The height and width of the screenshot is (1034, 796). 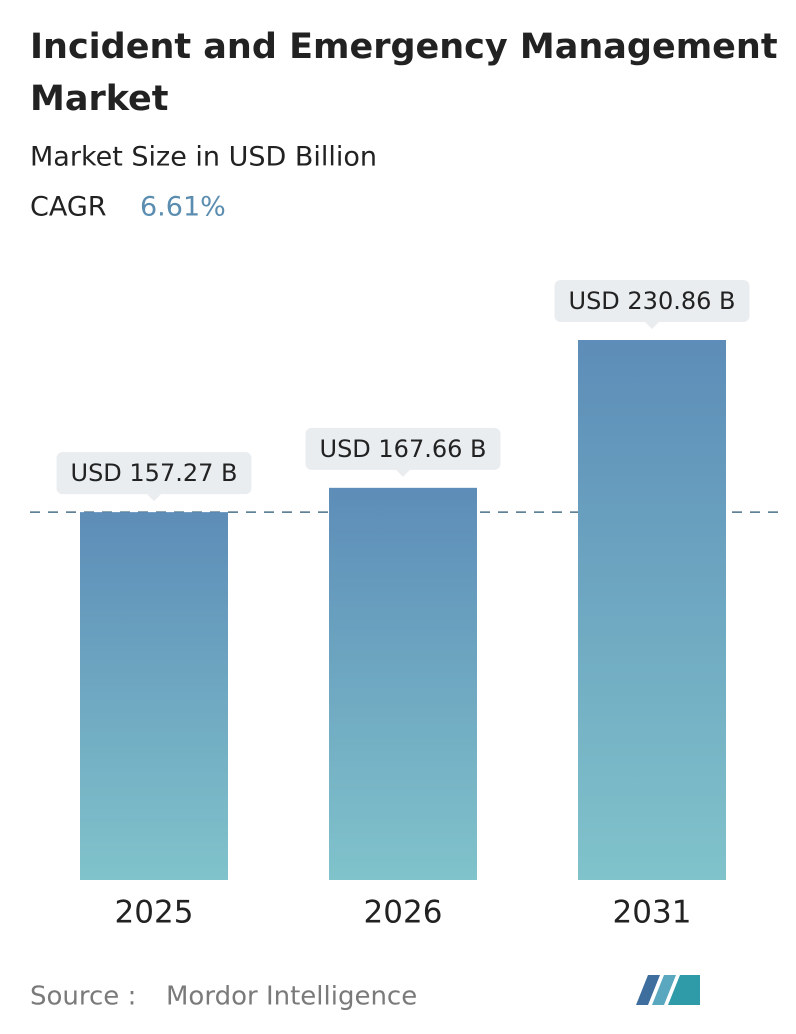 I want to click on cagr-label: CAGR, so click(x=68, y=207).